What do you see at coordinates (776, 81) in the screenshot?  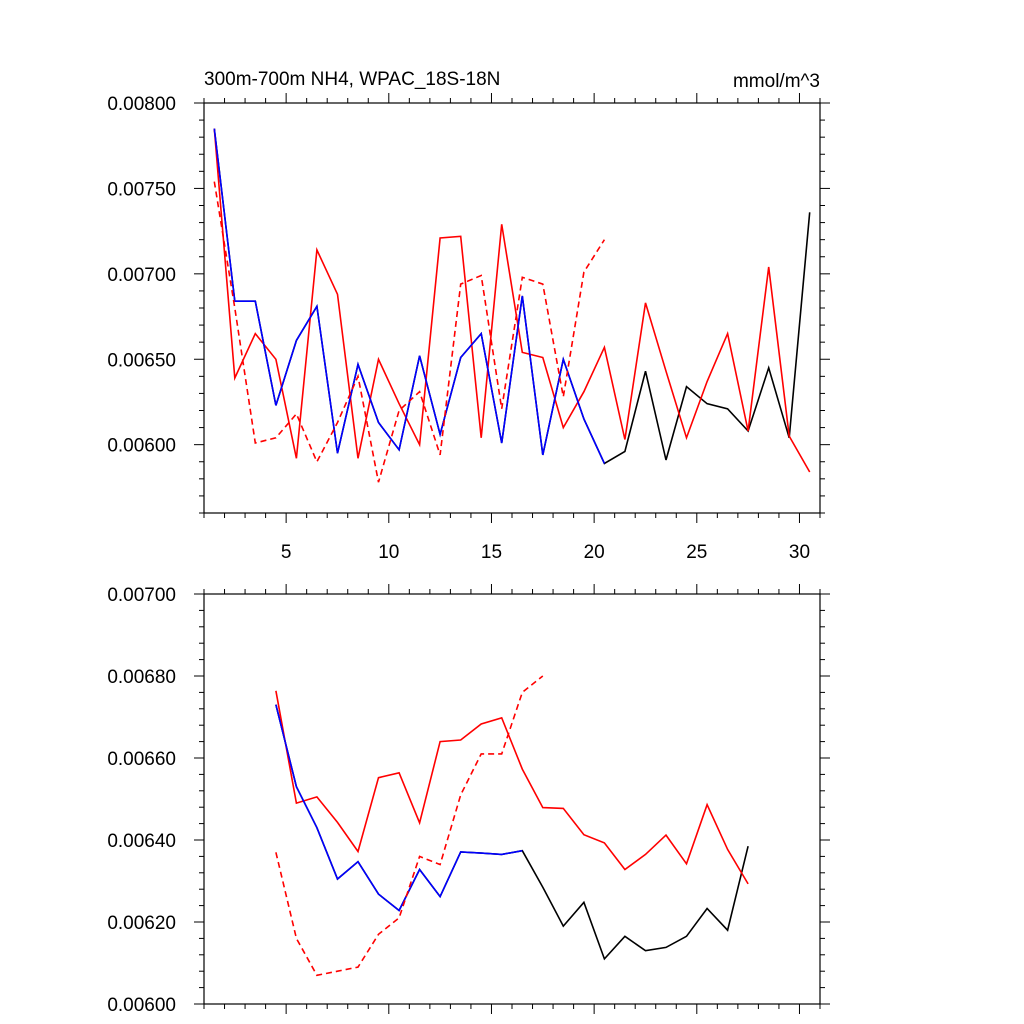 I see `chart-units-label: mmol/m^3` at bounding box center [776, 81].